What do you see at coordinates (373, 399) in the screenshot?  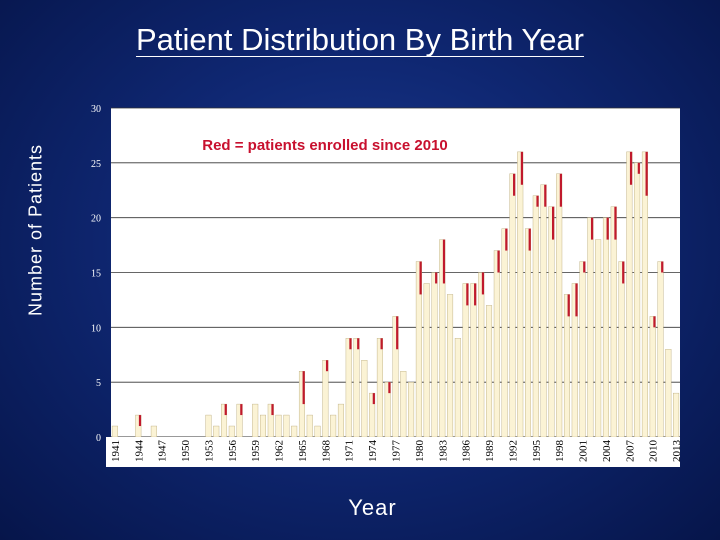 I see `bar-recent-1974` at bounding box center [373, 399].